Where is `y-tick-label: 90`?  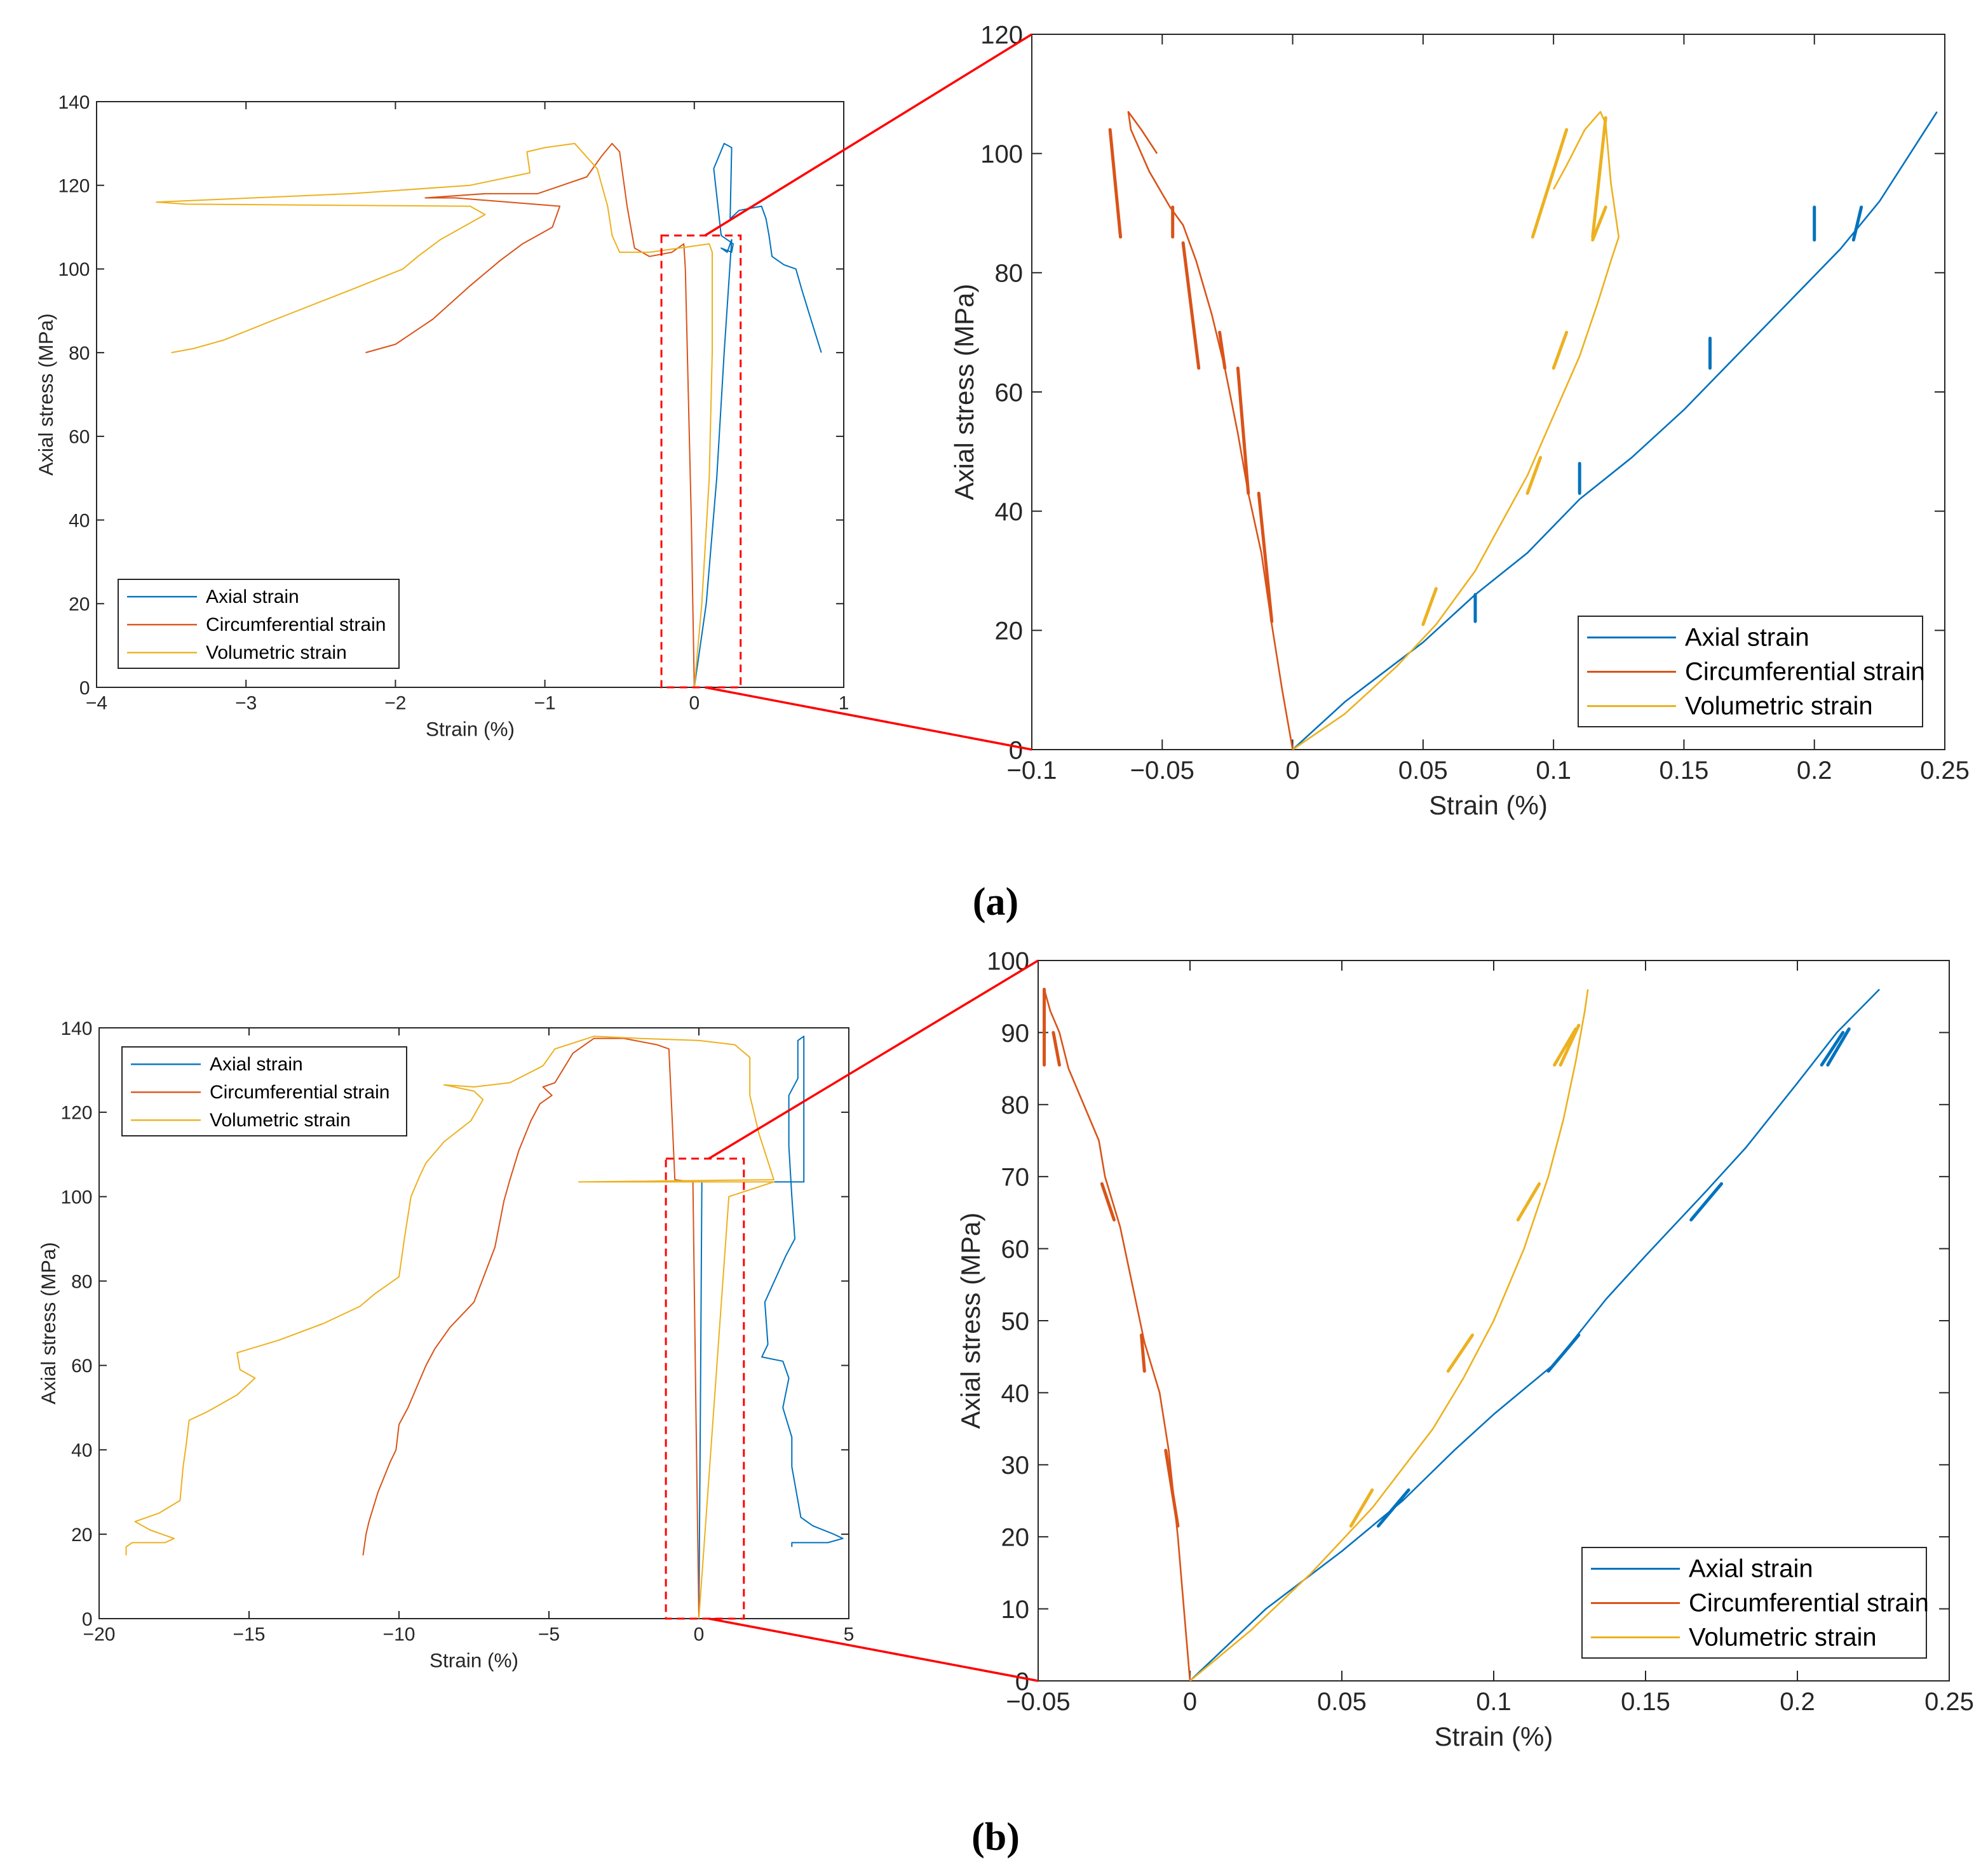 y-tick-label: 90 is located at coordinates (1016, 1034).